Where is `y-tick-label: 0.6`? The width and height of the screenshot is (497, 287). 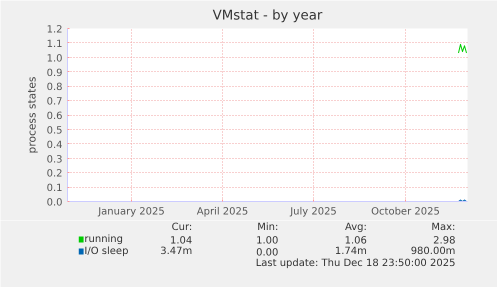 y-tick-label: 0.6 is located at coordinates (54, 116).